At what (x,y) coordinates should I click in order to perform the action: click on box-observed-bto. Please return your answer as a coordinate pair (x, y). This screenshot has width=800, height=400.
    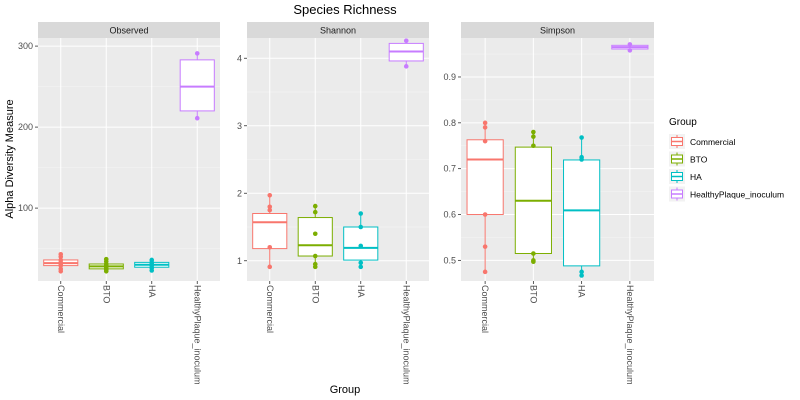
    Looking at the image, I should click on (106, 265).